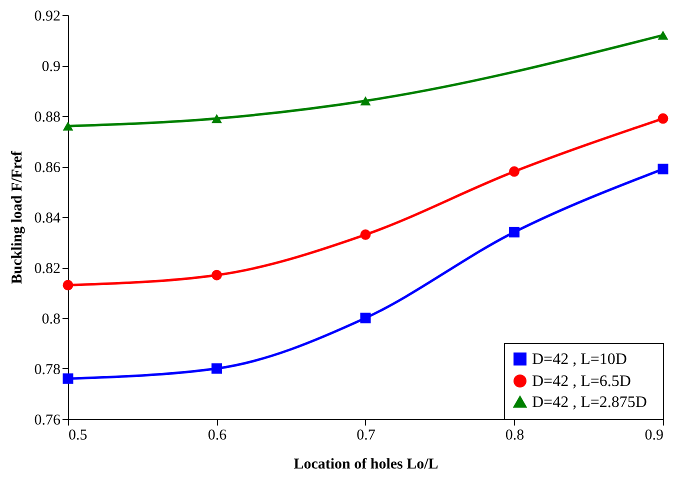 The height and width of the screenshot is (479, 677). I want to click on y-tick-label: 0.88, so click(47, 118).